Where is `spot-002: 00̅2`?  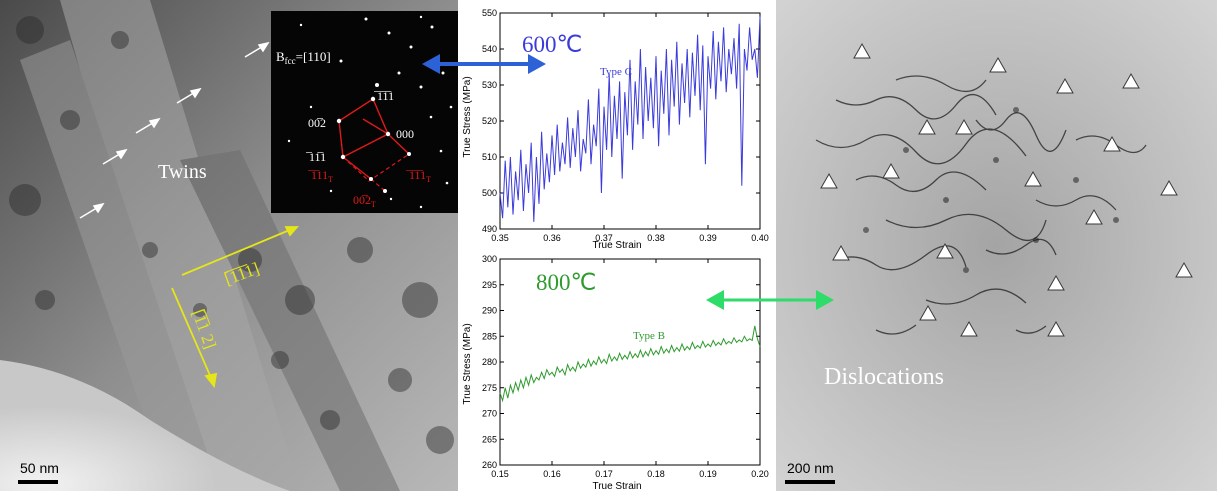
spot-002: 00̅2 is located at coordinates (317, 123).